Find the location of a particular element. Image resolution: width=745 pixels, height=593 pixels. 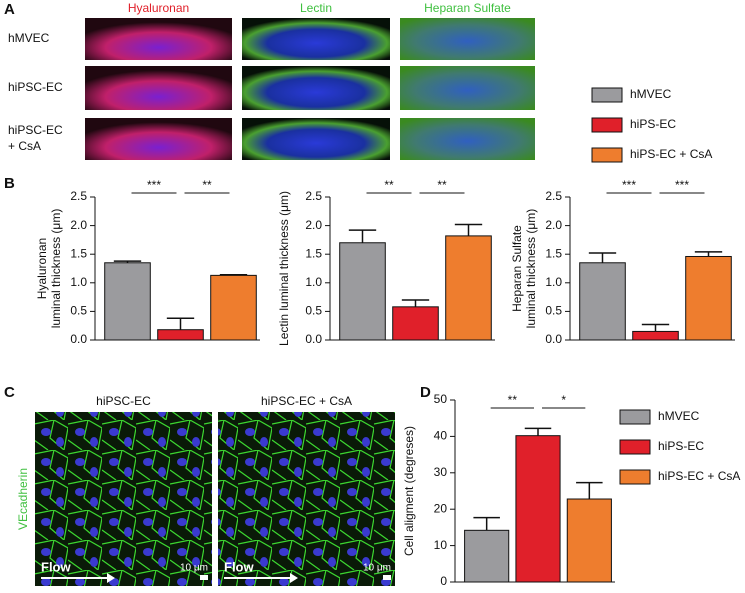

panel-label: C is located at coordinates (9, 392).